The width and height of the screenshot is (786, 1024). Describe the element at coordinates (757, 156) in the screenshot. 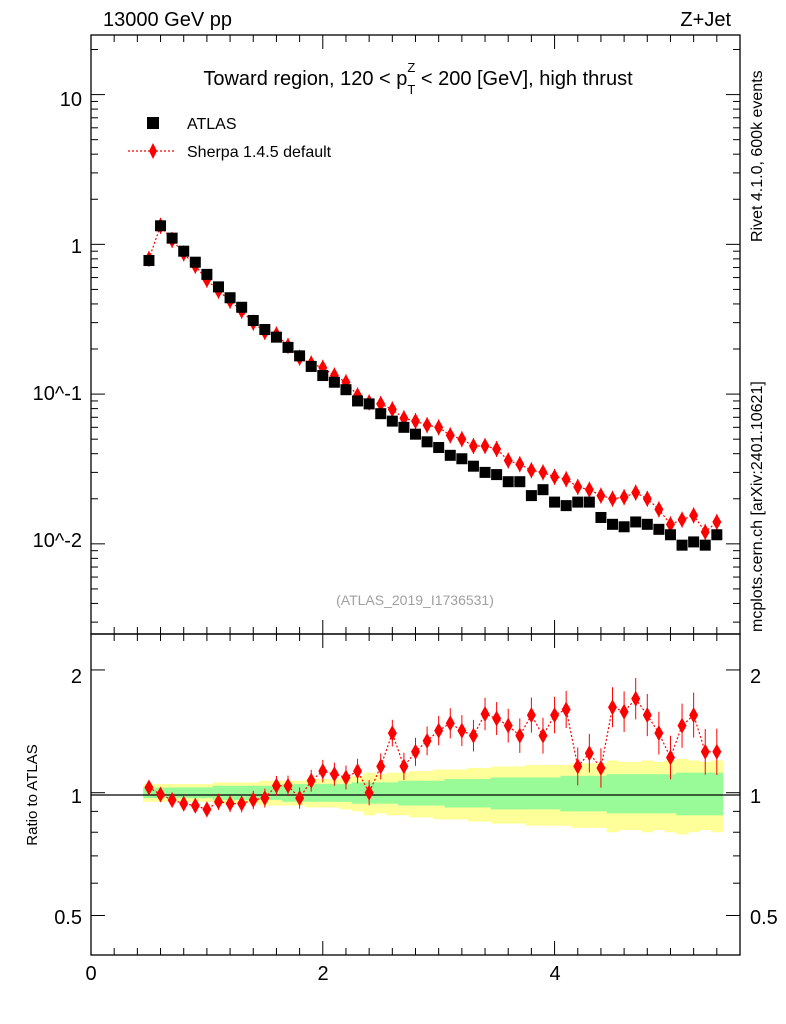

I see `rivet-version-label: Rivet 4.1.0, 600k events` at that location.